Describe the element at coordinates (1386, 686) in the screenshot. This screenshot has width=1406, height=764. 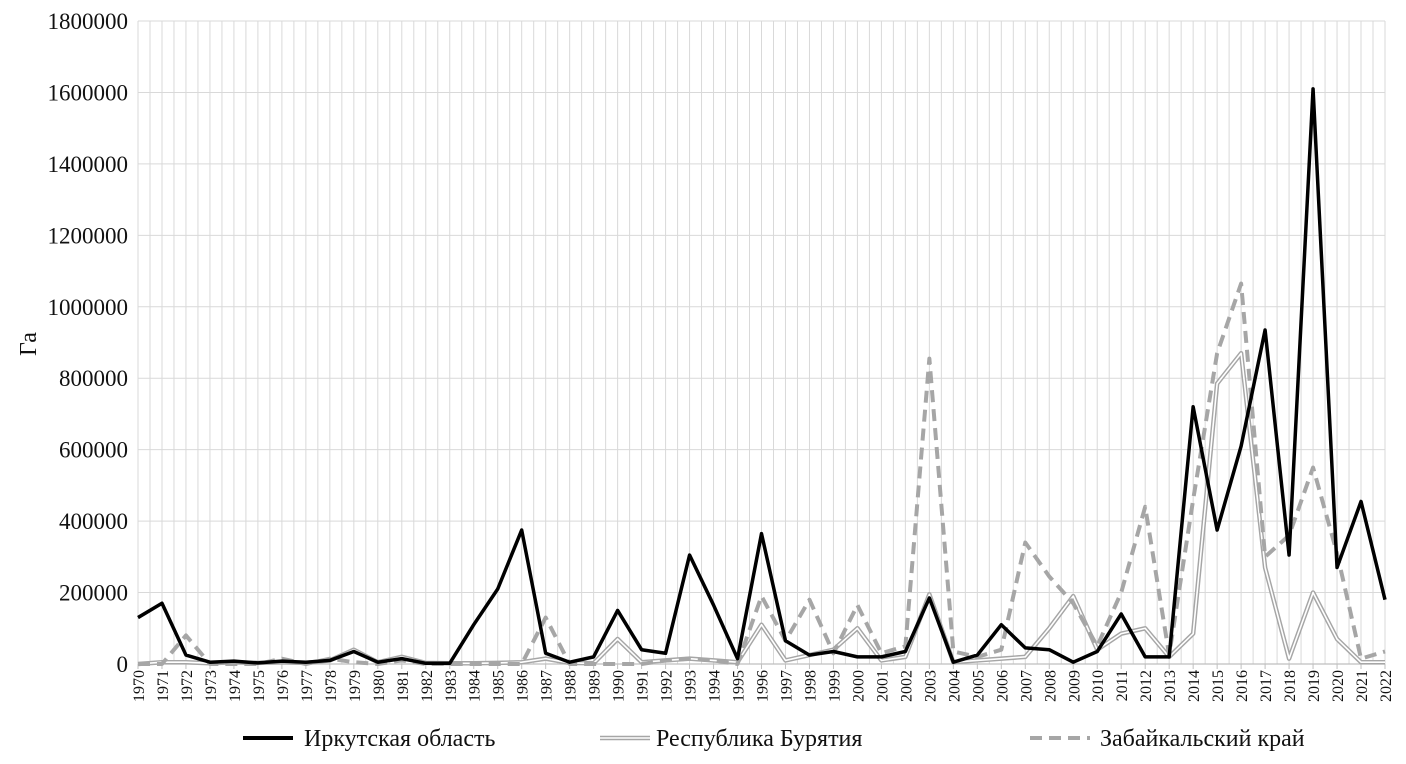
I see `x-tick-label: 2022` at that location.